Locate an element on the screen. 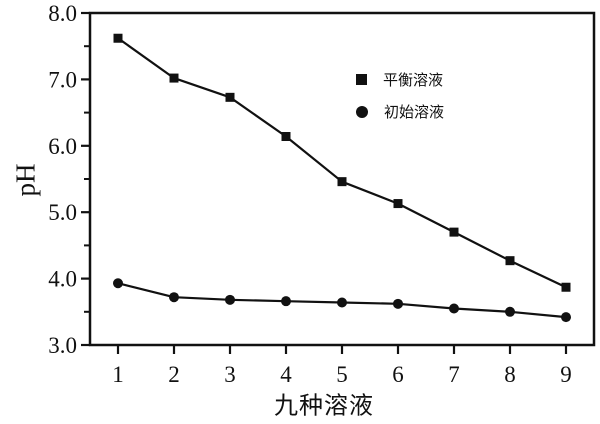 The height and width of the screenshot is (424, 600). x-tick-label: 1 is located at coordinates (118, 374).